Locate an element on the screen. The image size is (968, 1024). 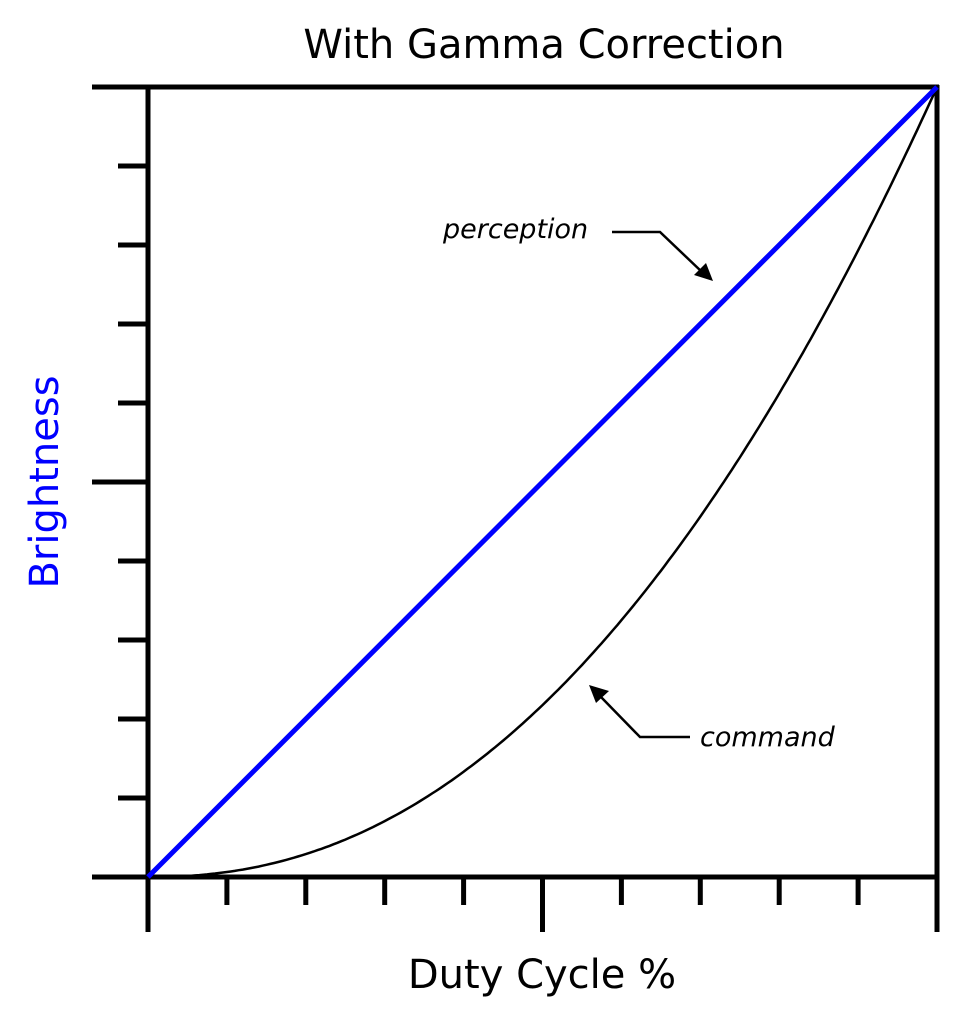
x-axis-label: Duty Cycle % is located at coordinates (542, 975).